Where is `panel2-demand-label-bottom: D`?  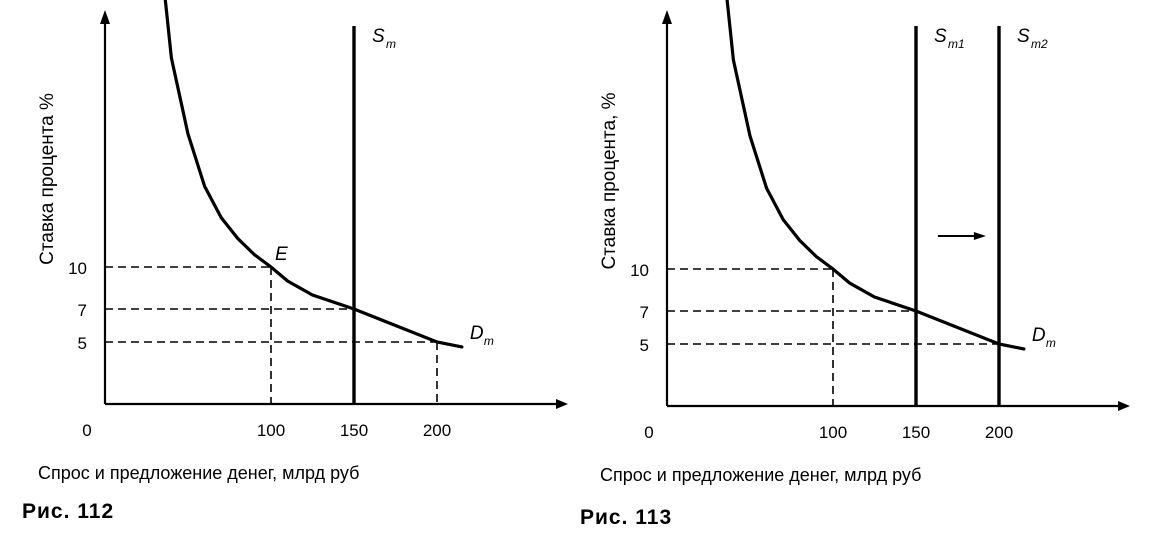
panel2-demand-label-bottom: D is located at coordinates (1039, 335).